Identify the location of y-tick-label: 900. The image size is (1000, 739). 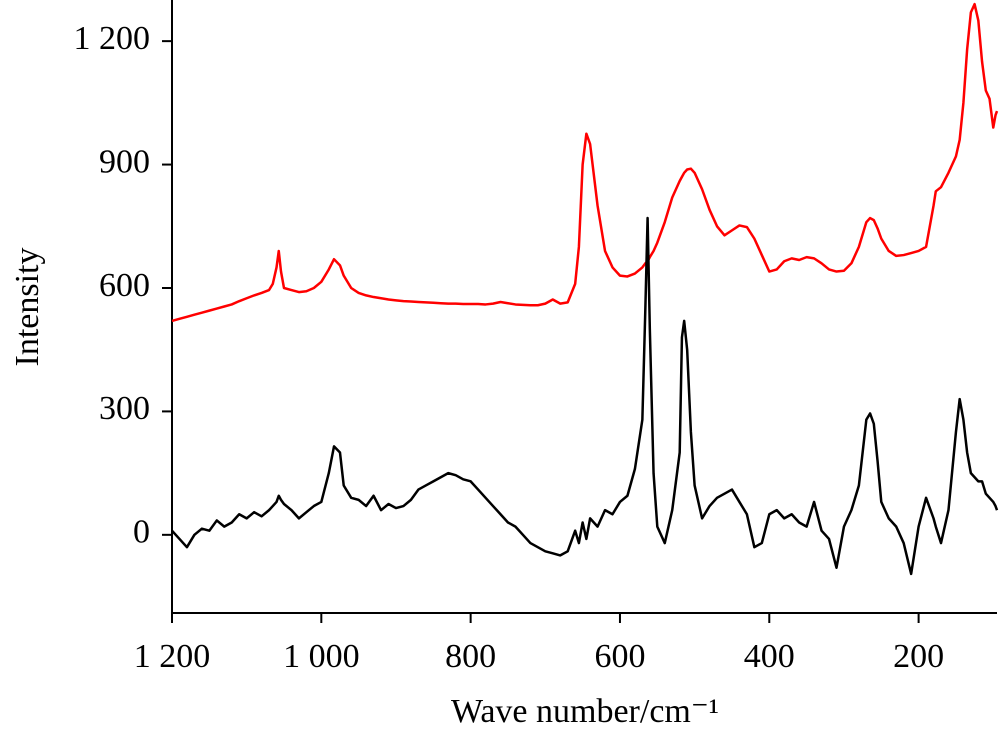
(124, 161).